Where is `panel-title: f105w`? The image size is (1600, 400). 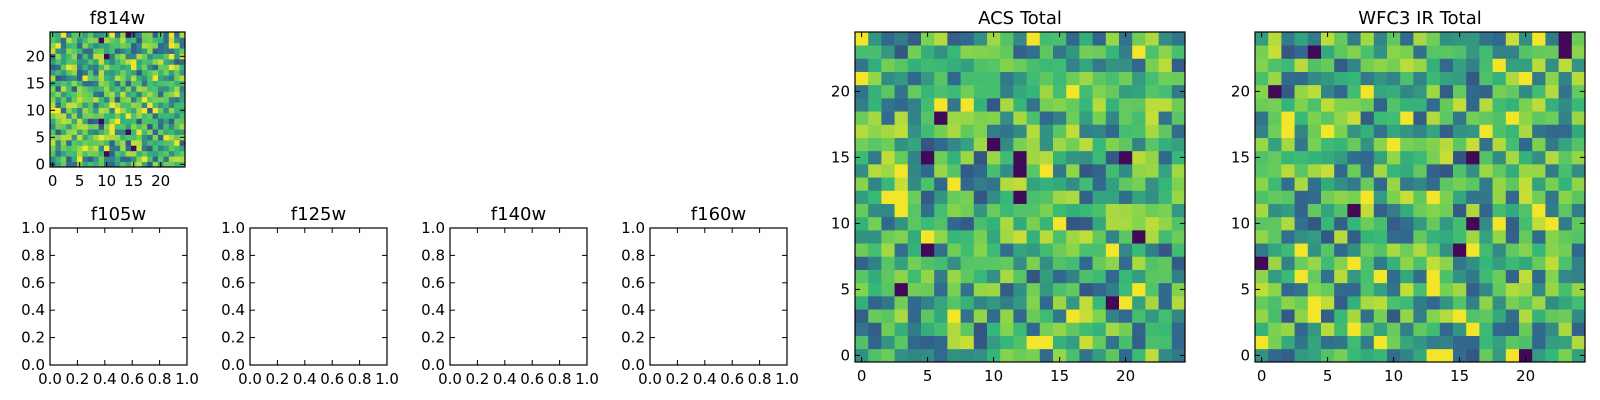
panel-title: f105w is located at coordinates (118, 214).